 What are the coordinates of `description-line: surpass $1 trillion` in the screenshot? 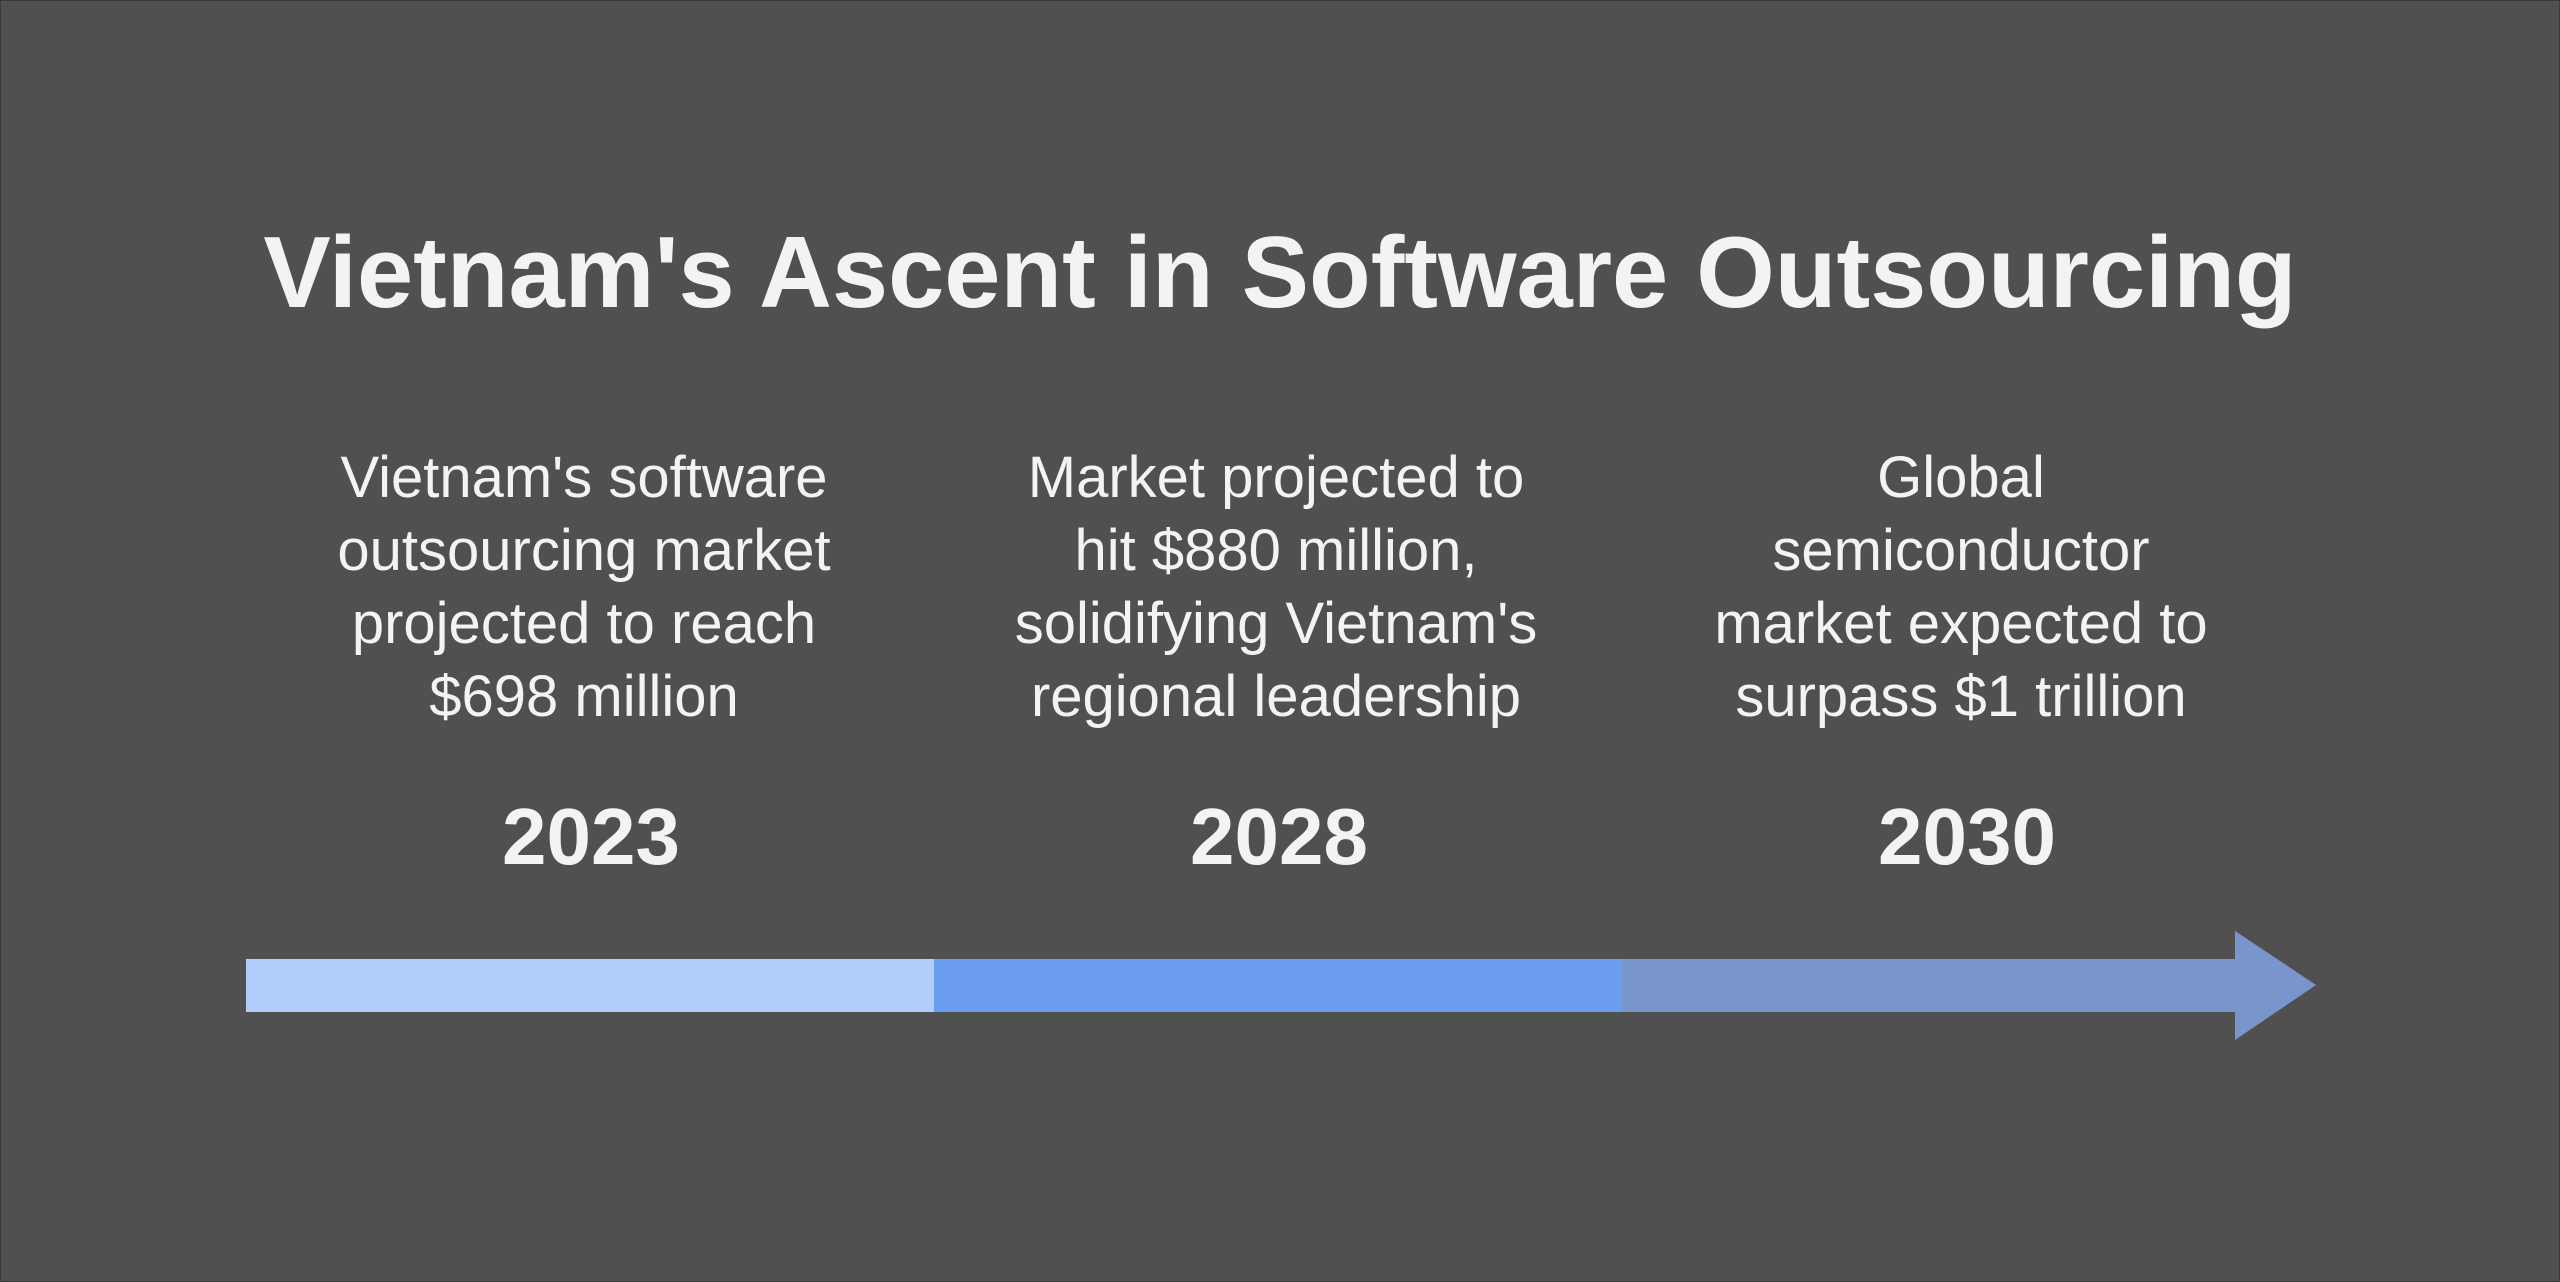 It's located at (1961, 696).